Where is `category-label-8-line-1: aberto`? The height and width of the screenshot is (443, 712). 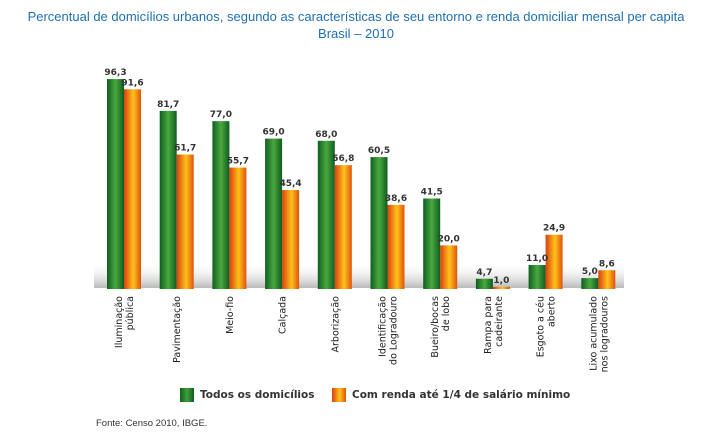 category-label-8-line-1: aberto is located at coordinates (552, 311).